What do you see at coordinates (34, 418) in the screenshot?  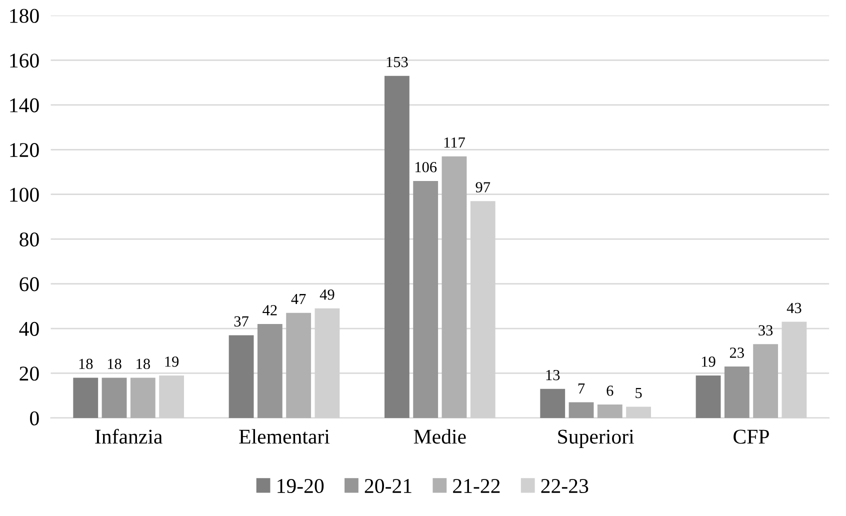 I see `y-tick-label: 0` at bounding box center [34, 418].